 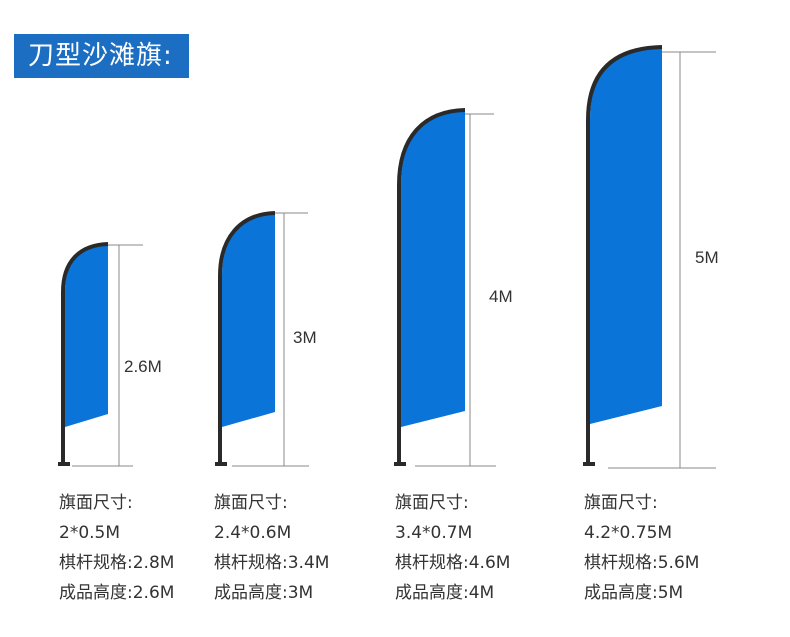 I want to click on flag-1: 2.6M, so click(x=110, y=354).